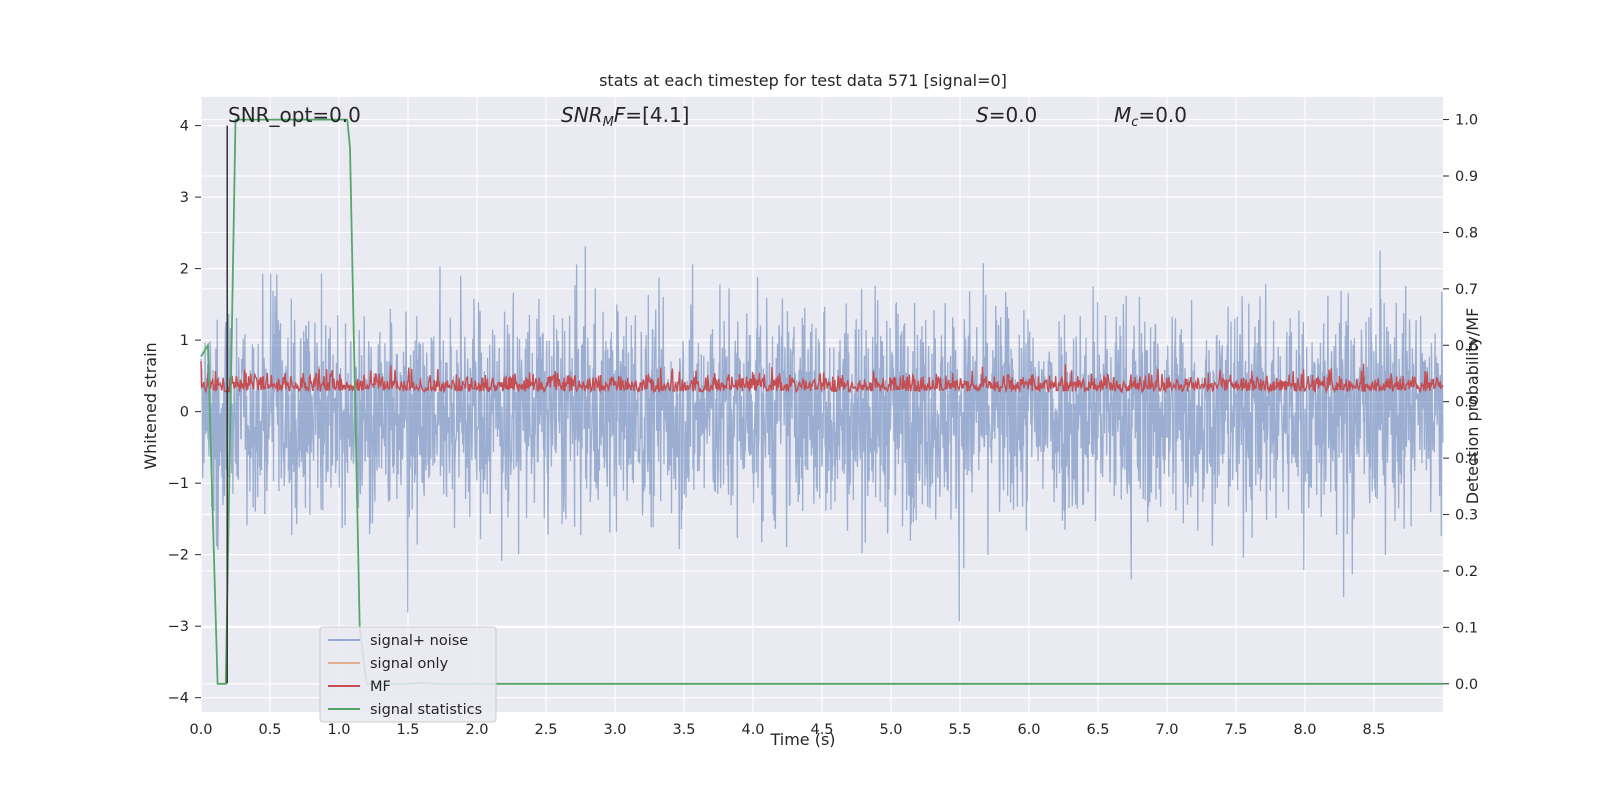 The width and height of the screenshot is (1600, 800). Describe the element at coordinates (1166, 730) in the screenshot. I see `x-tick-label: 7.0` at that location.